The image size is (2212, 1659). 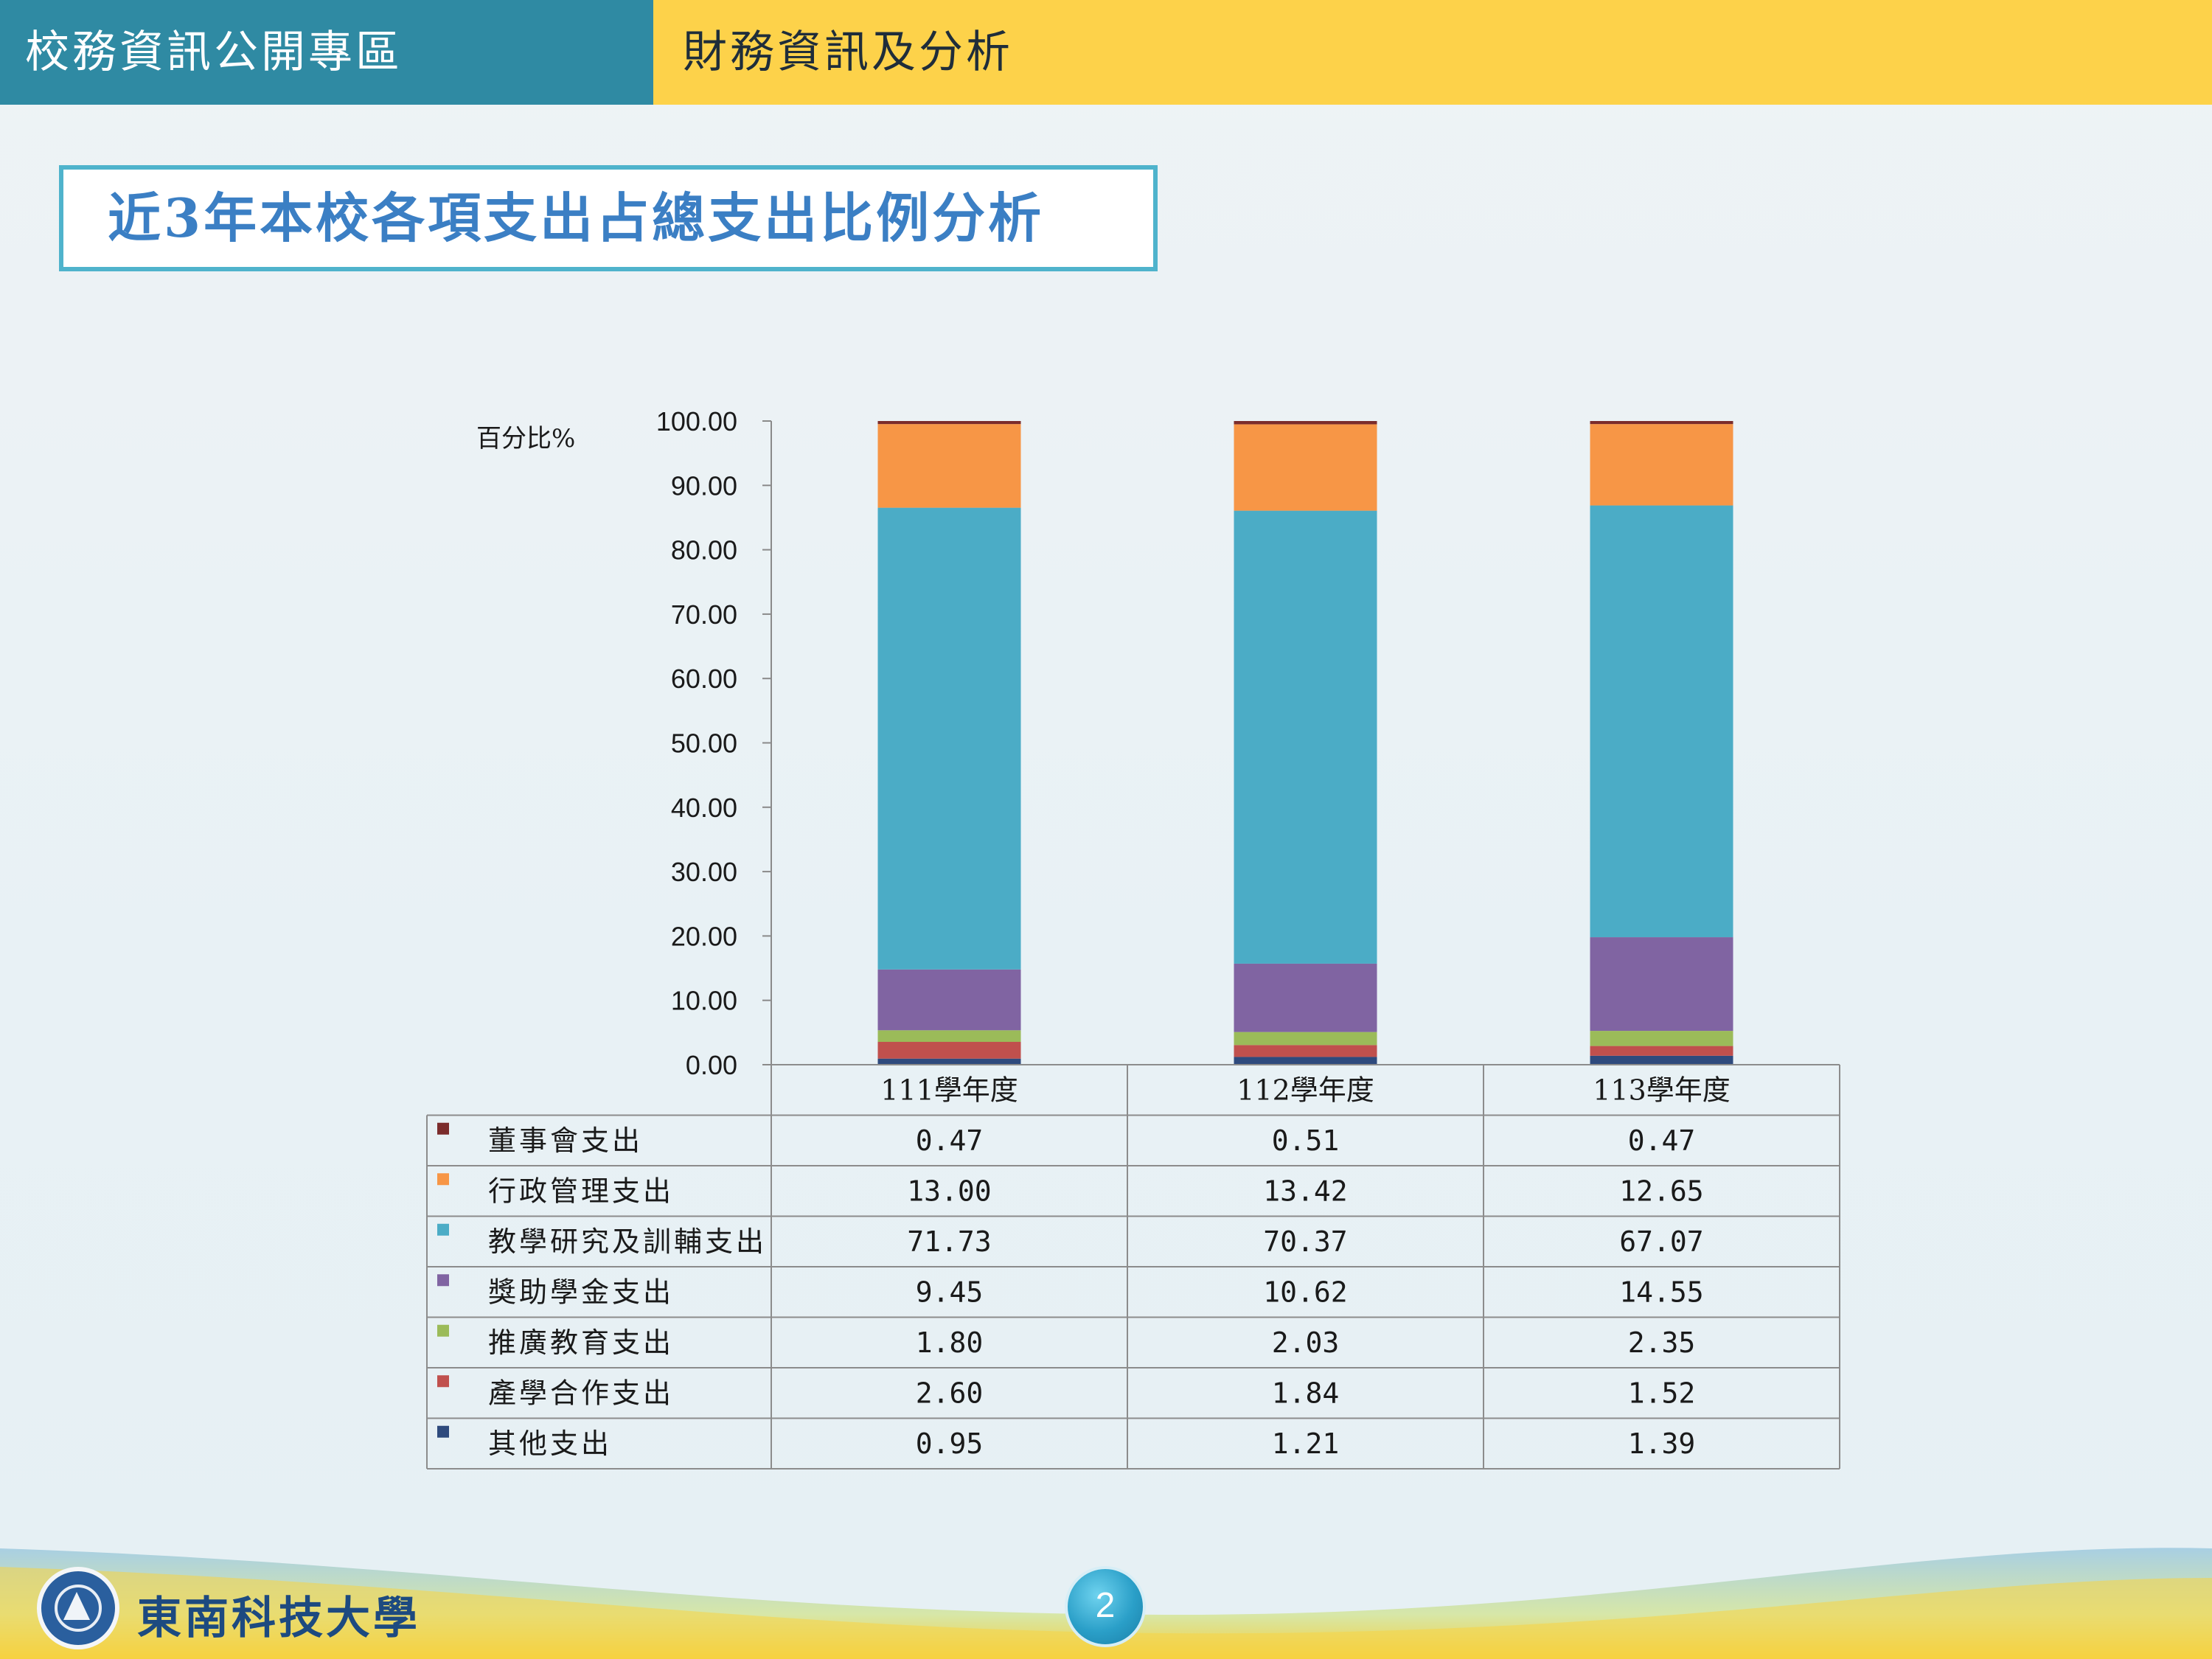 I want to click on university-name: 東南科技大學, so click(x=278, y=1618).